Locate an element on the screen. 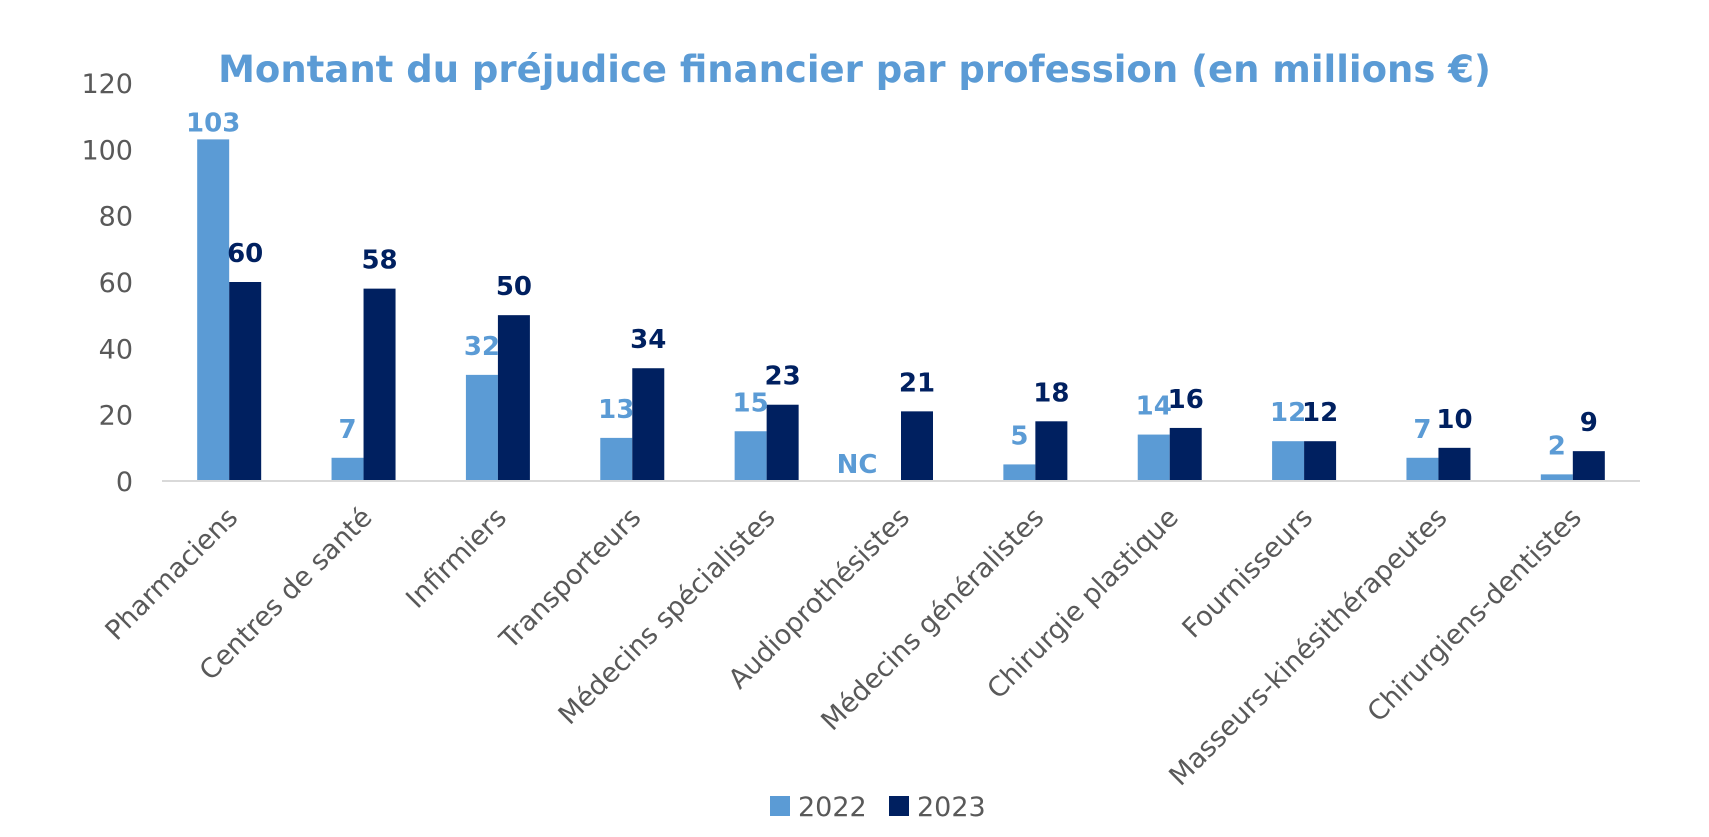 The height and width of the screenshot is (837, 1709). legend-label-2022: 2022 is located at coordinates (832, 807).